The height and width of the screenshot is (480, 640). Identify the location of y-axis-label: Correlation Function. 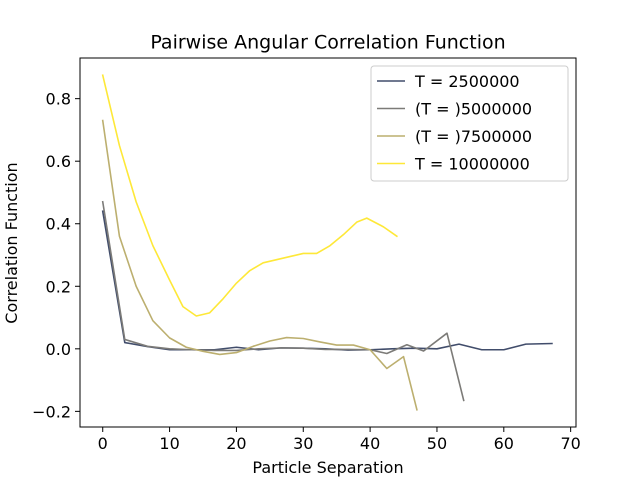
(11, 242).